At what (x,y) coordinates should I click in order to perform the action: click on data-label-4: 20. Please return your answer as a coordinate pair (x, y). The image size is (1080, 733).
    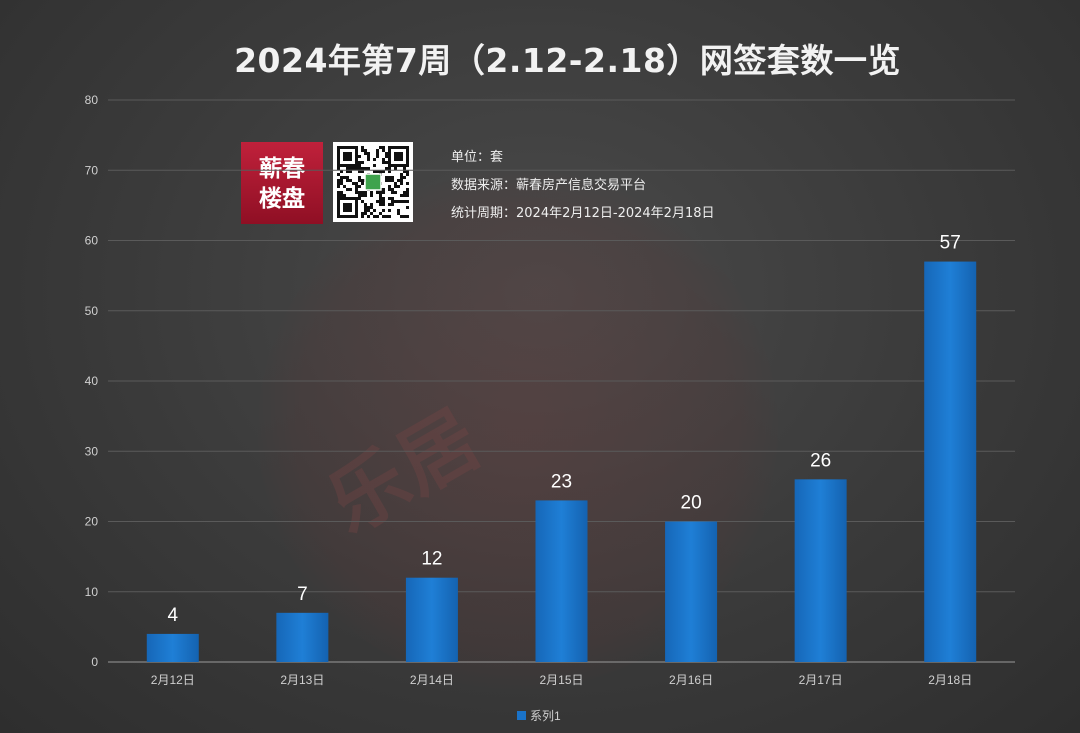
    Looking at the image, I should click on (691, 503).